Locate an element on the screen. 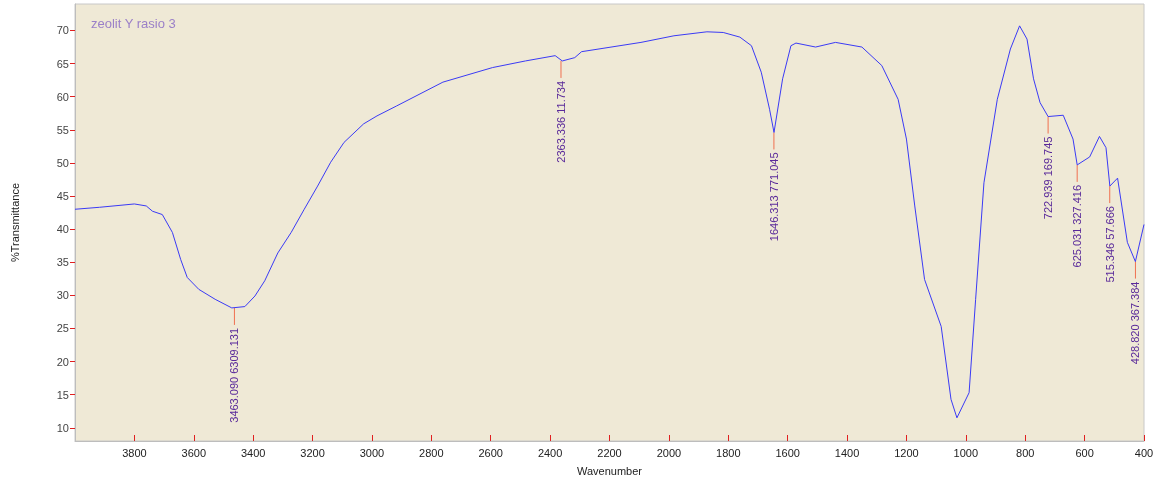 This screenshot has height=481, width=1164. annotation: 428.820 367.384 is located at coordinates (1135, 323).